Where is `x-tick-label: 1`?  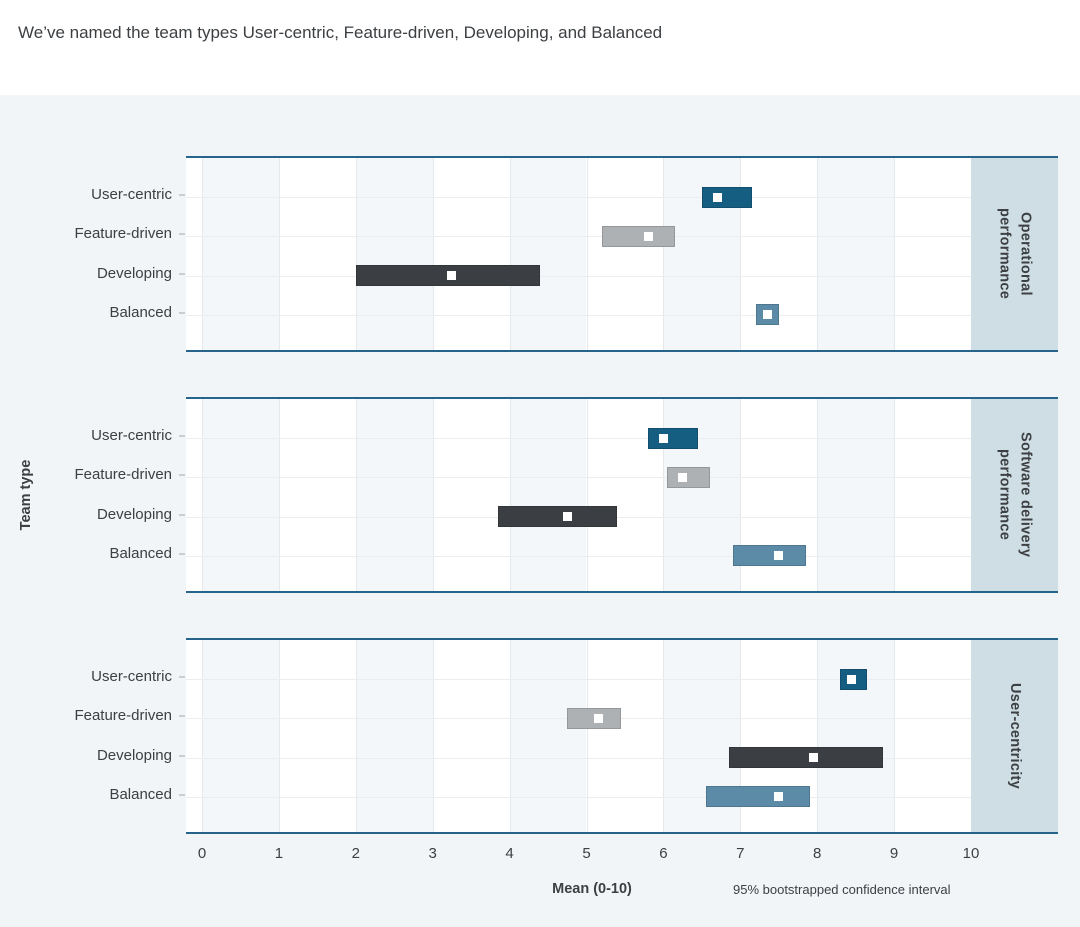
x-tick-label: 1 is located at coordinates (279, 853).